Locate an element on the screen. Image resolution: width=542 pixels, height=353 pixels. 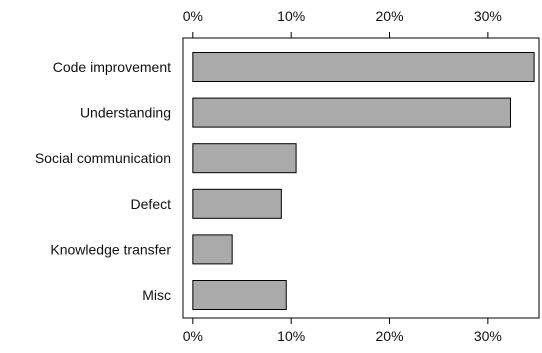
category-label: Defect is located at coordinates (151, 204).